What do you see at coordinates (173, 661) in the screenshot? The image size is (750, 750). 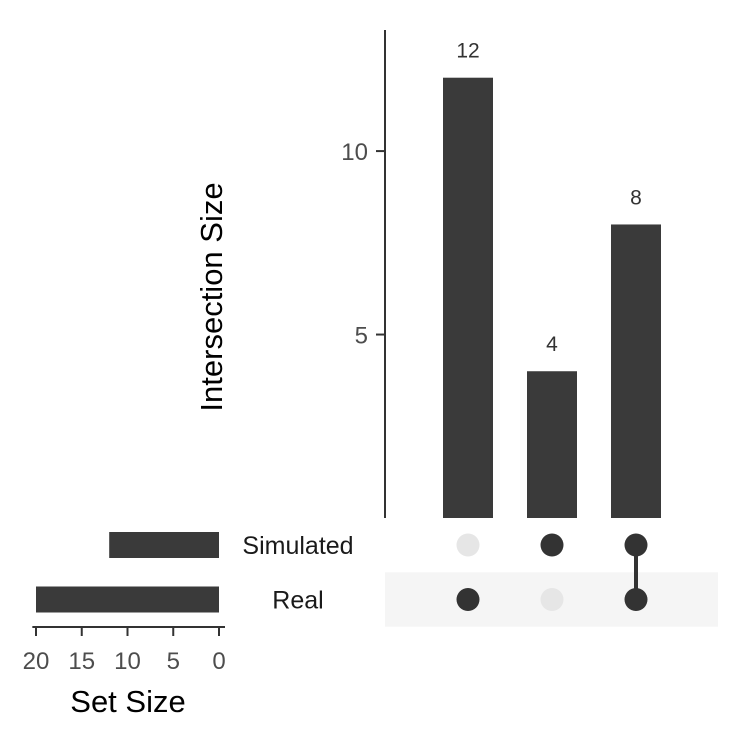 I see `set-size-x-tick-label: 5` at bounding box center [173, 661].